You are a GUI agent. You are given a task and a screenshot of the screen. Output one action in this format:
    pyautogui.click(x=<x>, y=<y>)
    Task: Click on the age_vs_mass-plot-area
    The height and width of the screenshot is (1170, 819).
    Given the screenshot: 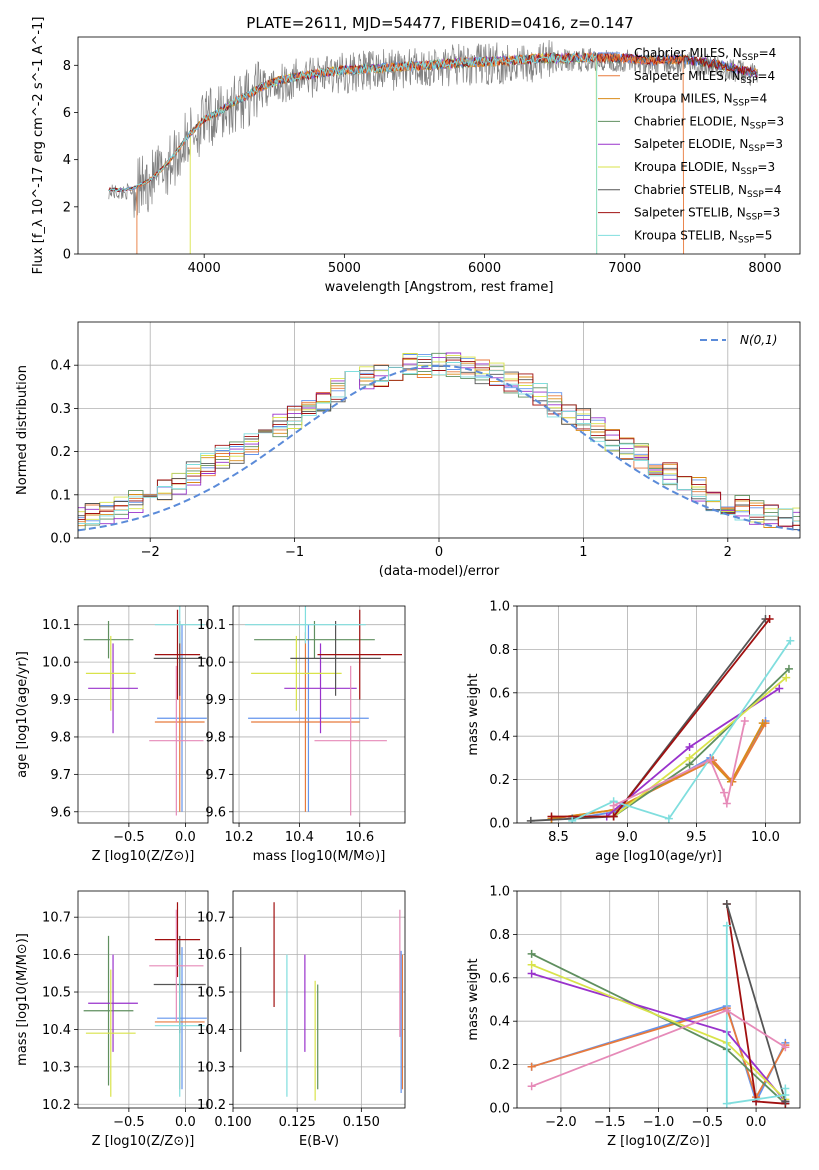 What is the action you would take?
    pyautogui.click(x=319, y=714)
    